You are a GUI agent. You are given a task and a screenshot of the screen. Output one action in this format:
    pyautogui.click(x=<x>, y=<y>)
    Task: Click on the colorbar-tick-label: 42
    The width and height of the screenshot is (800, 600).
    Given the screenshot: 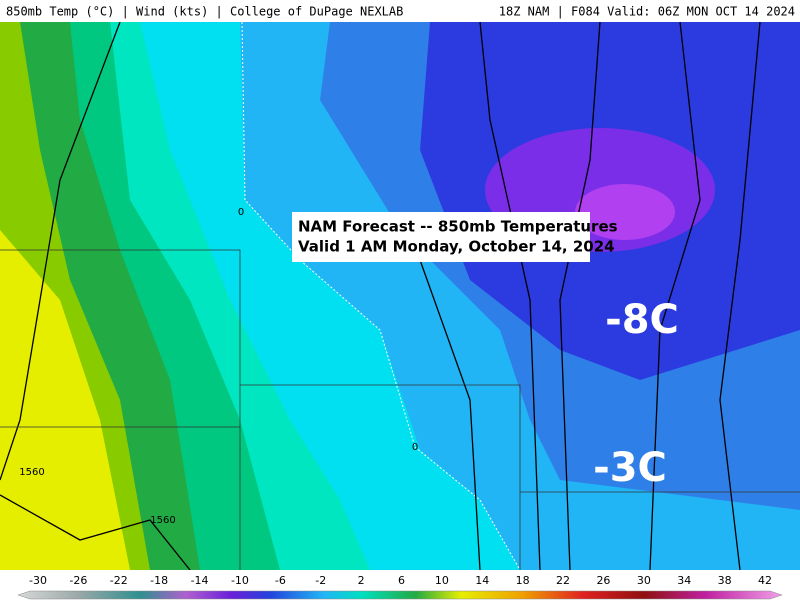 What is the action you would take?
    pyautogui.click(x=765, y=580)
    